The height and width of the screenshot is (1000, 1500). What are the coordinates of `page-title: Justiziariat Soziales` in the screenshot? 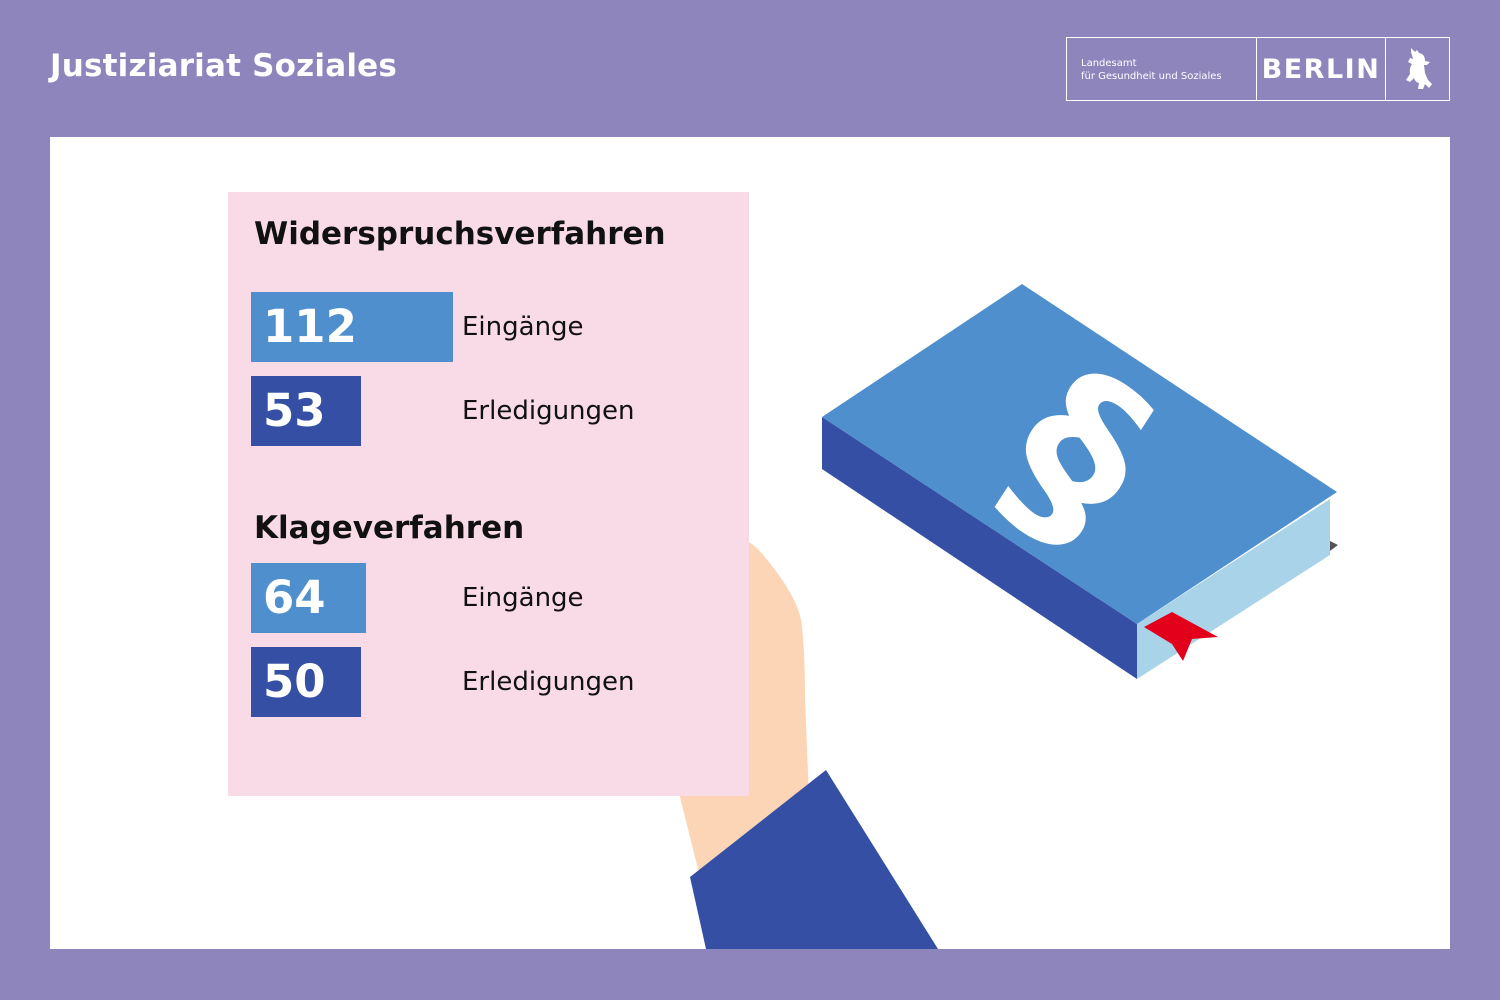 It's located at (224, 66).